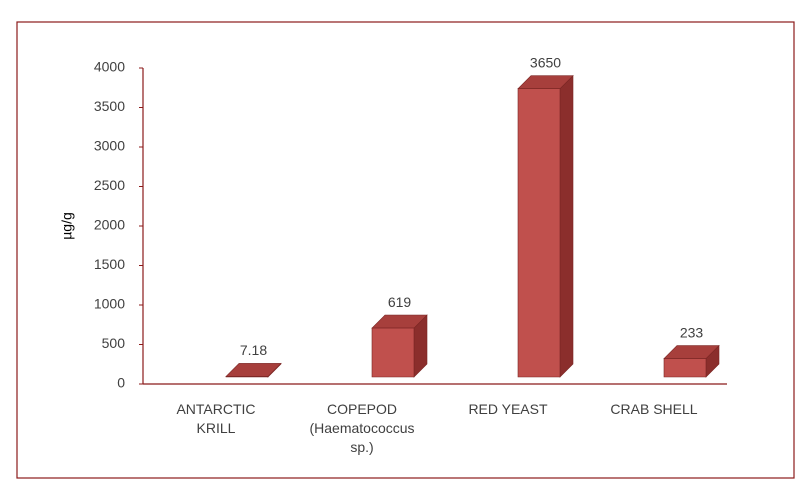 Image resolution: width=796 pixels, height=480 pixels. Describe the element at coordinates (109, 185) in the screenshot. I see `y-tick-label: 2500` at that location.